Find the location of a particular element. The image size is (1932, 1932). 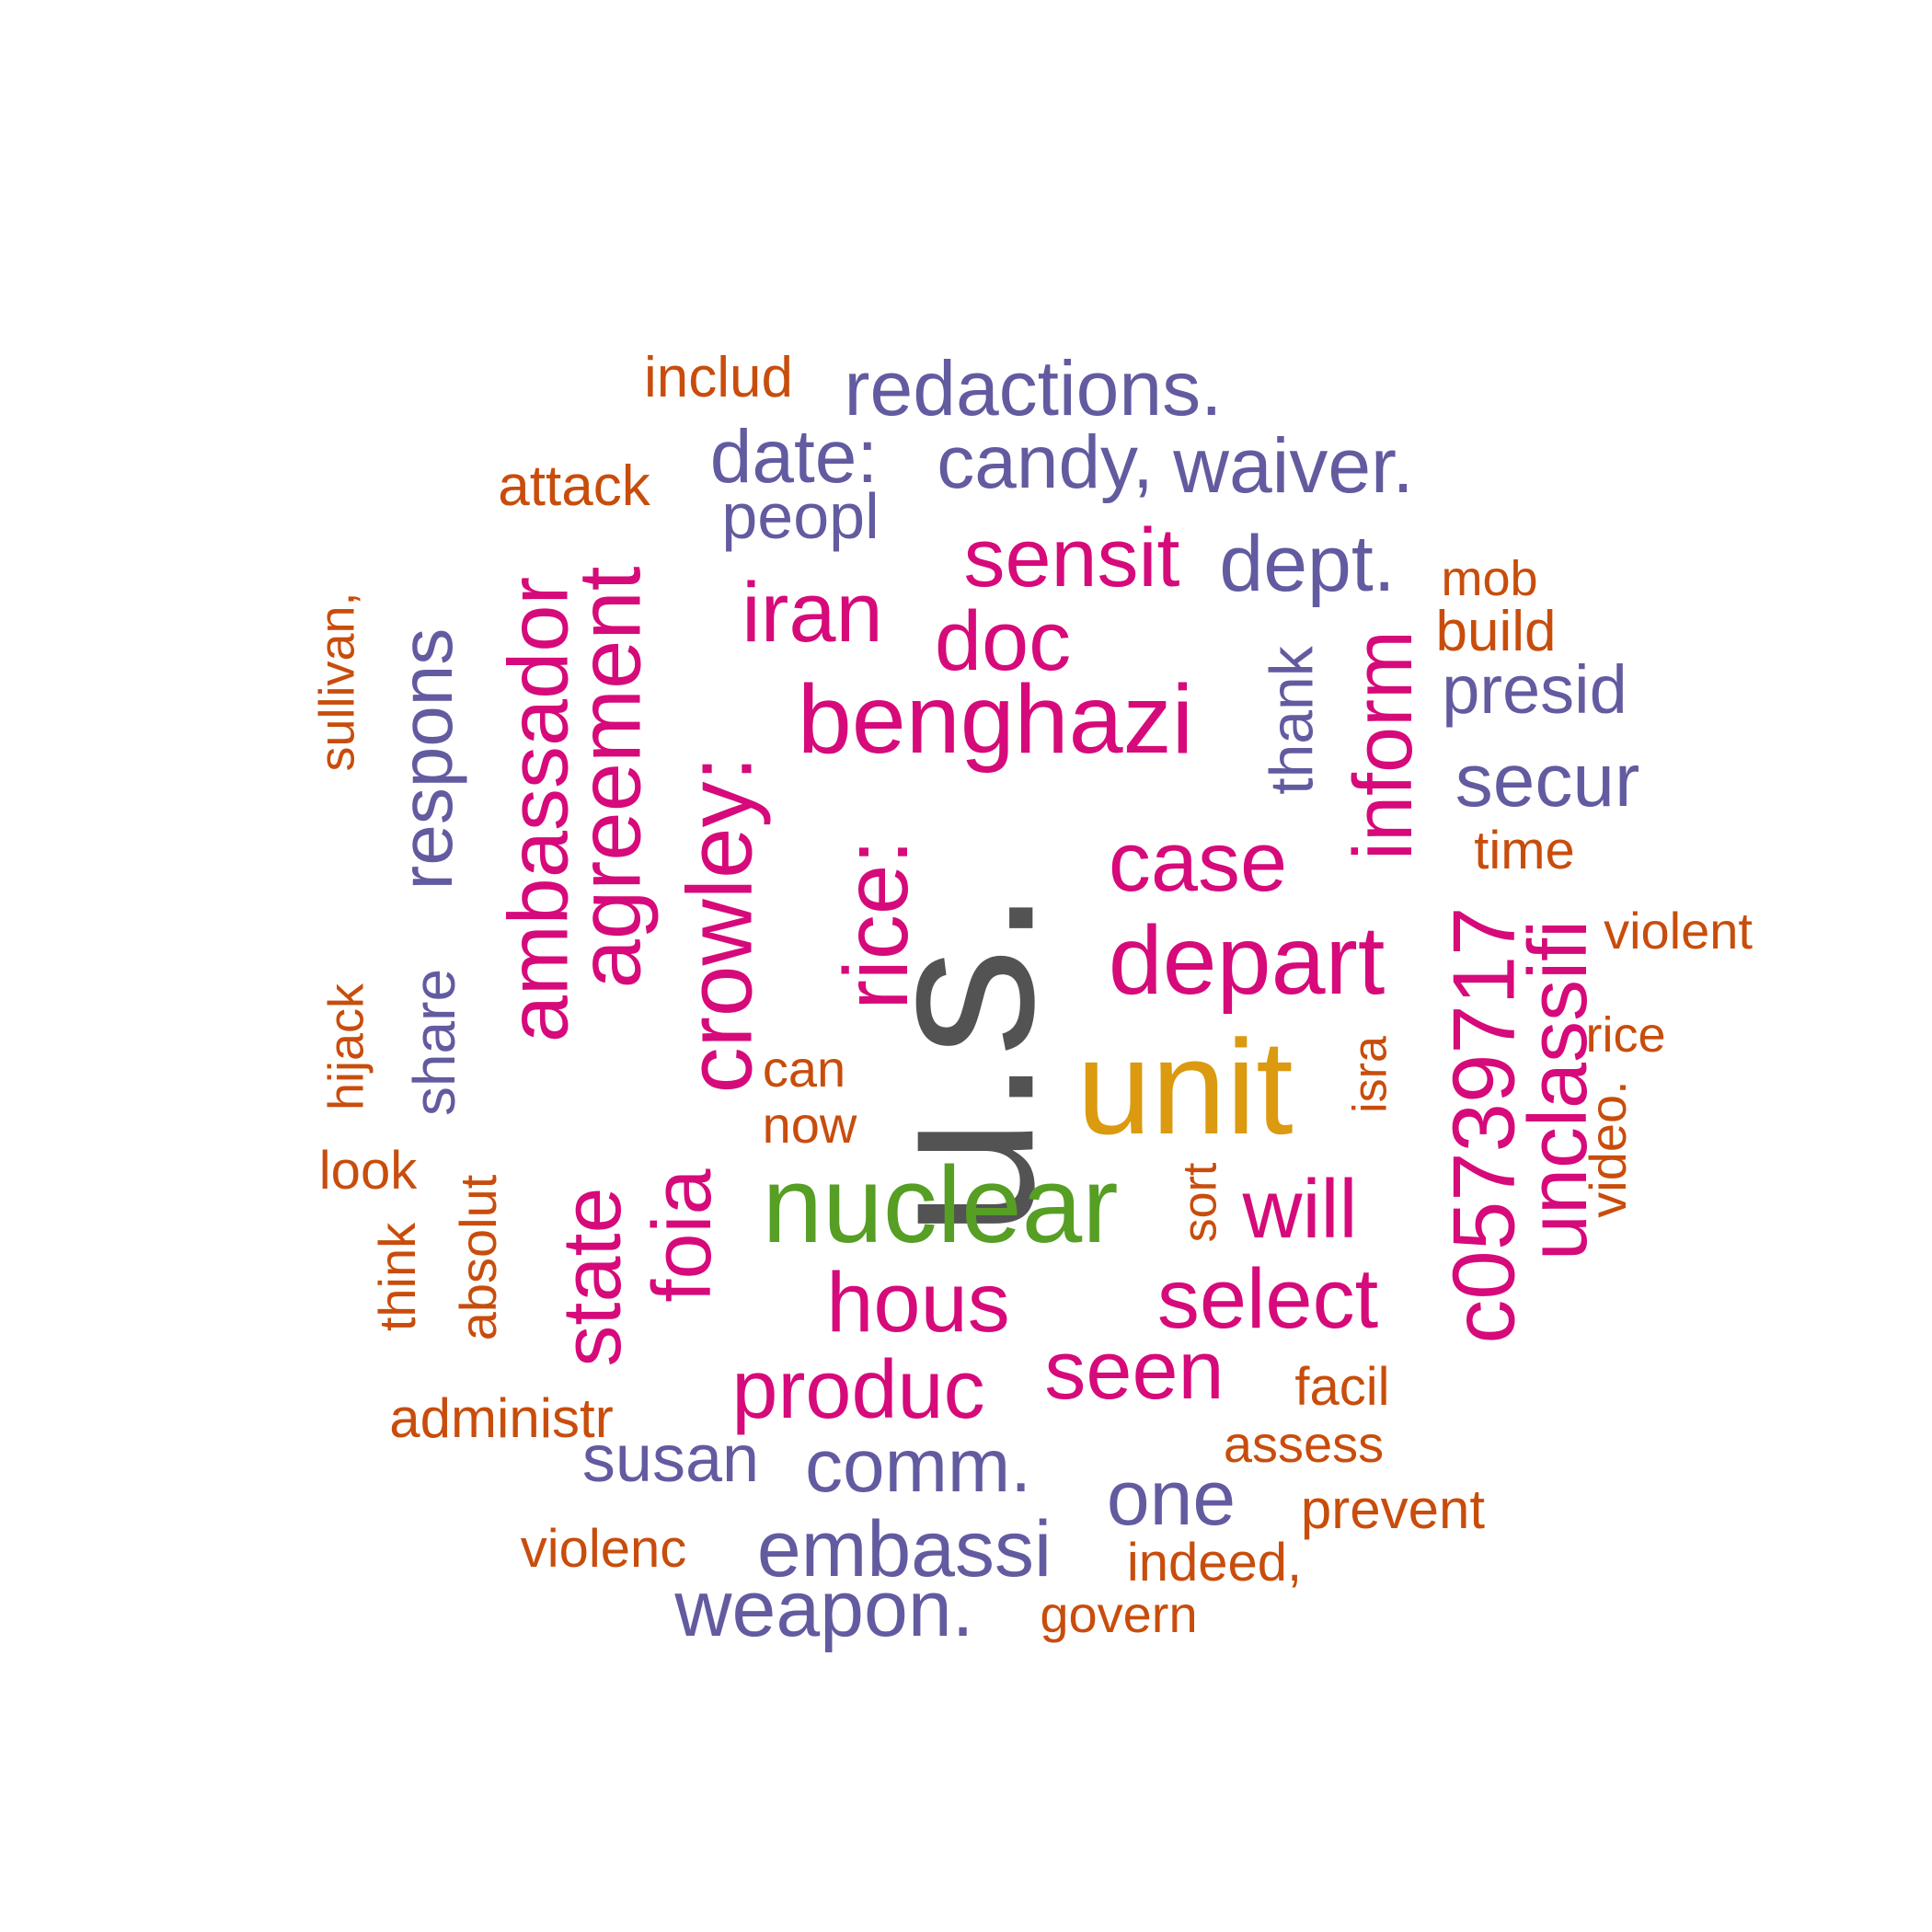

word-22: sensit is located at coordinates (1071, 558).